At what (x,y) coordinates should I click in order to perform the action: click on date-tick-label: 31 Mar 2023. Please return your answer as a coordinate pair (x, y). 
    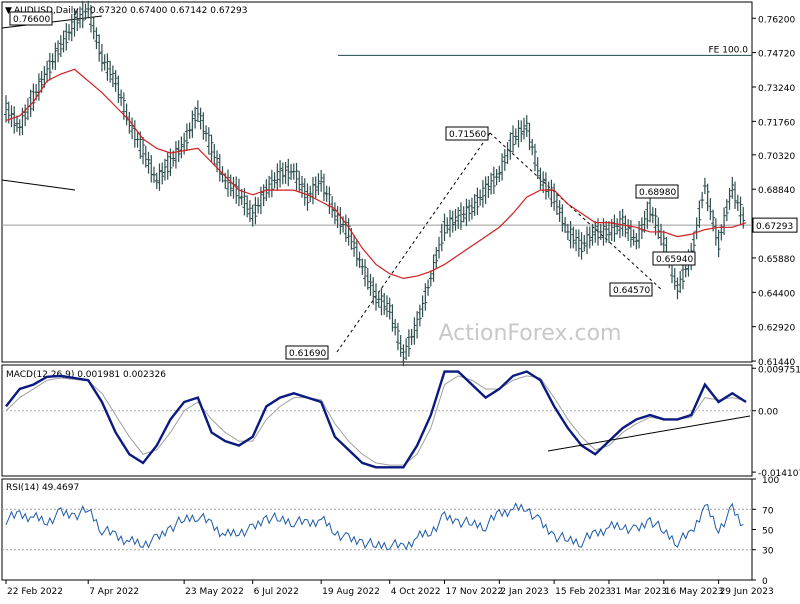
    Looking at the image, I should click on (638, 592).